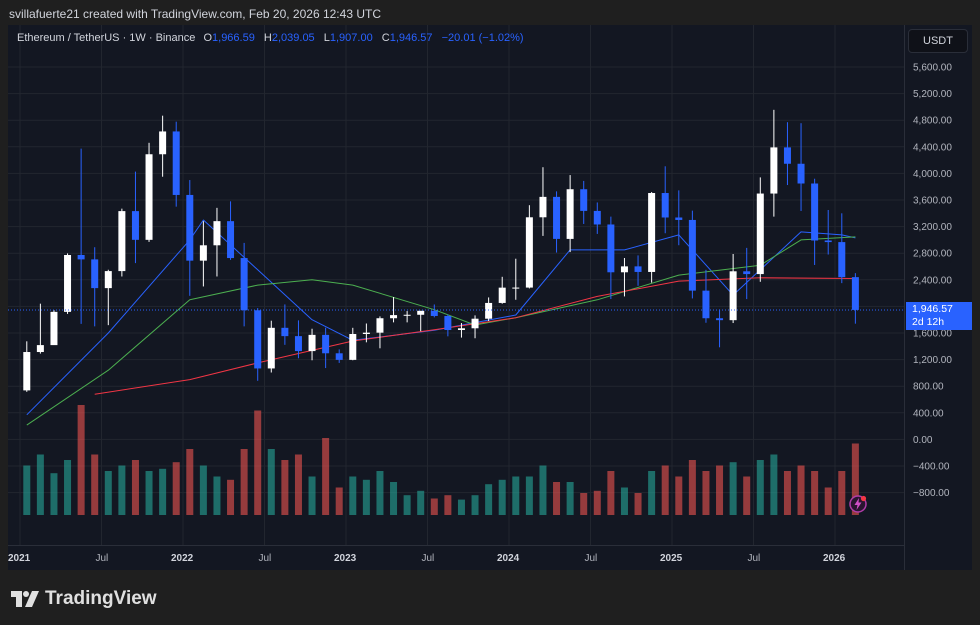 The width and height of the screenshot is (980, 625). I want to click on tradingview-logo: TradingView, so click(84, 599).